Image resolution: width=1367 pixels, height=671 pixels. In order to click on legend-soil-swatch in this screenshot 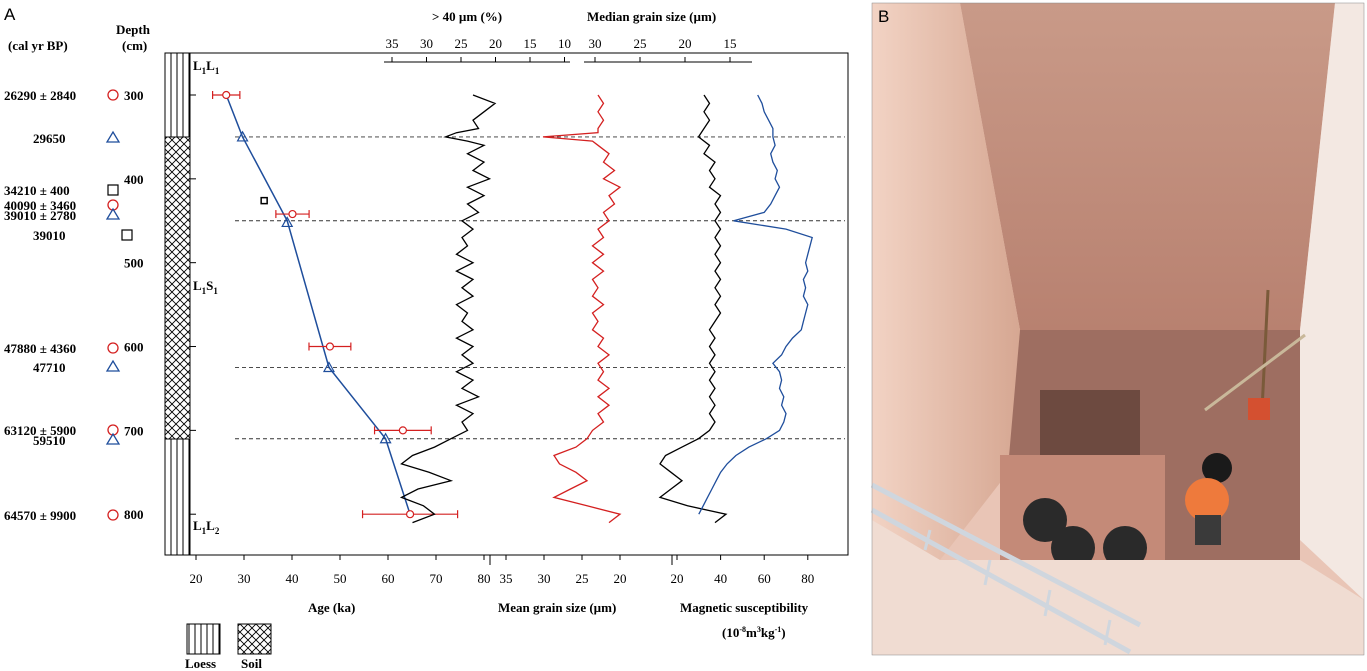, I will do `click(254, 639)`.